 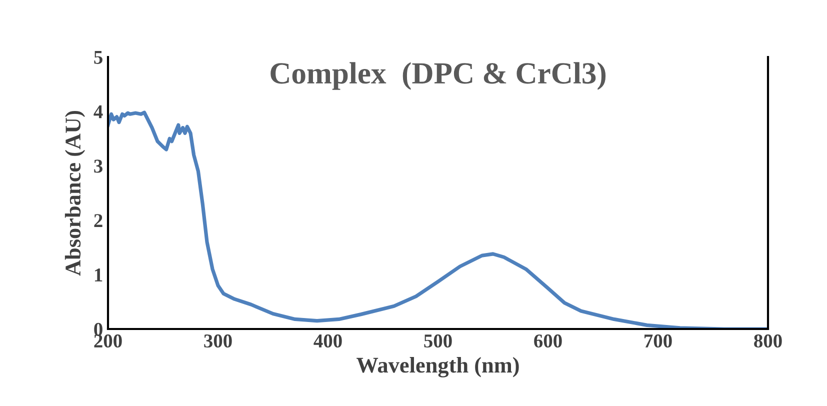 What do you see at coordinates (328, 341) in the screenshot?
I see `x-tick-label: 400` at bounding box center [328, 341].